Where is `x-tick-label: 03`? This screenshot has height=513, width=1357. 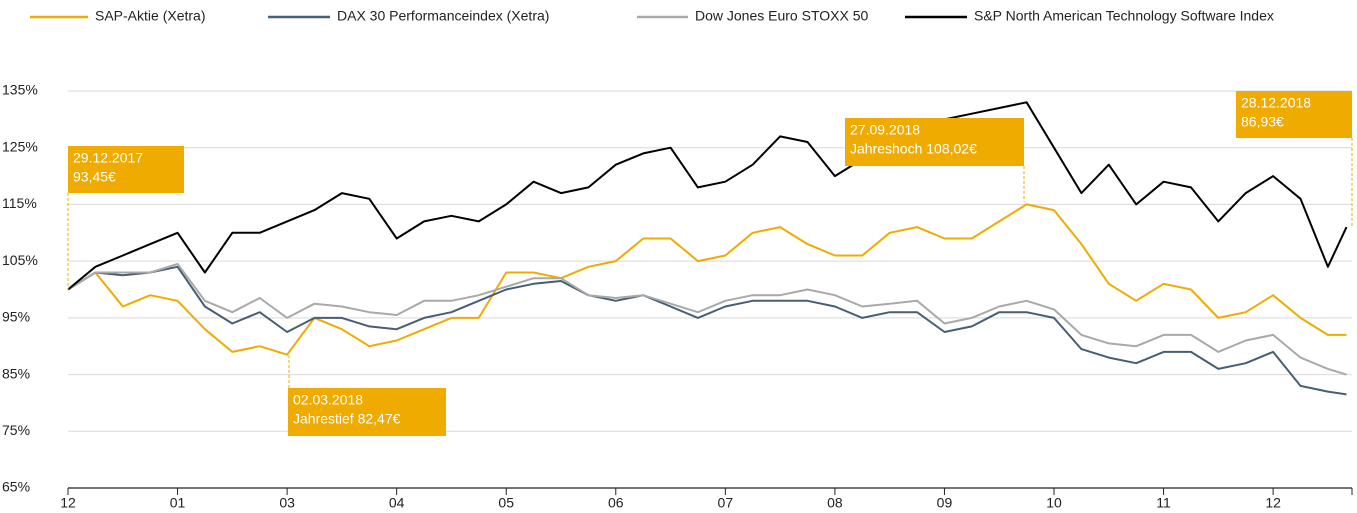 x-tick-label: 03 is located at coordinates (287, 503).